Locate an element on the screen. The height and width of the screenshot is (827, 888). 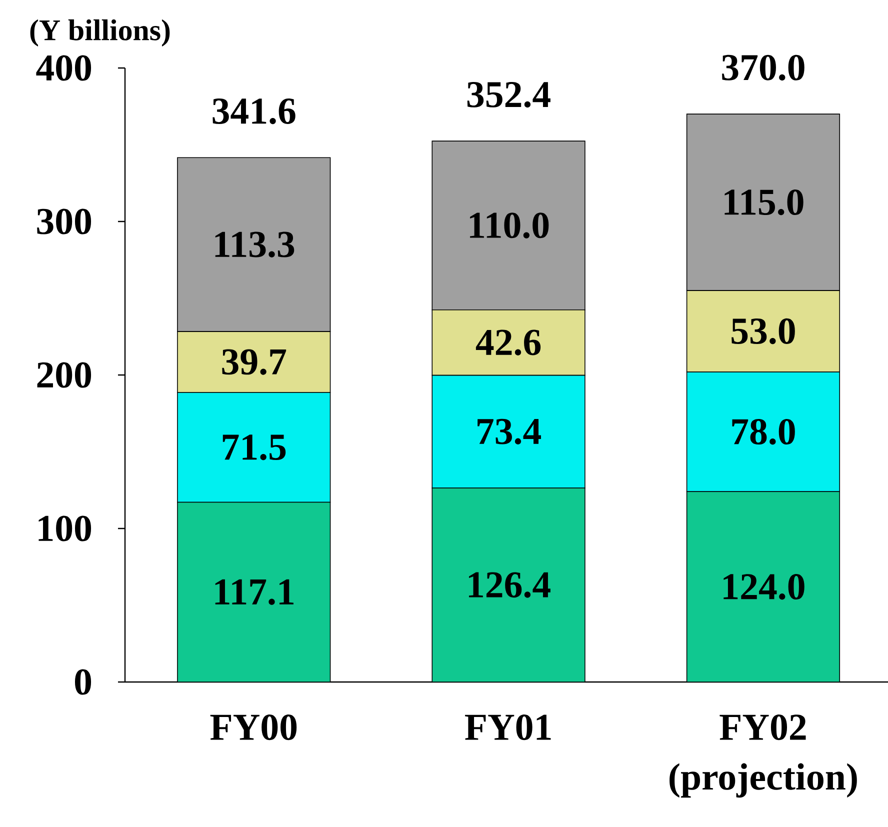
x-tick-label: FY02 (projection) is located at coordinates (763, 756).